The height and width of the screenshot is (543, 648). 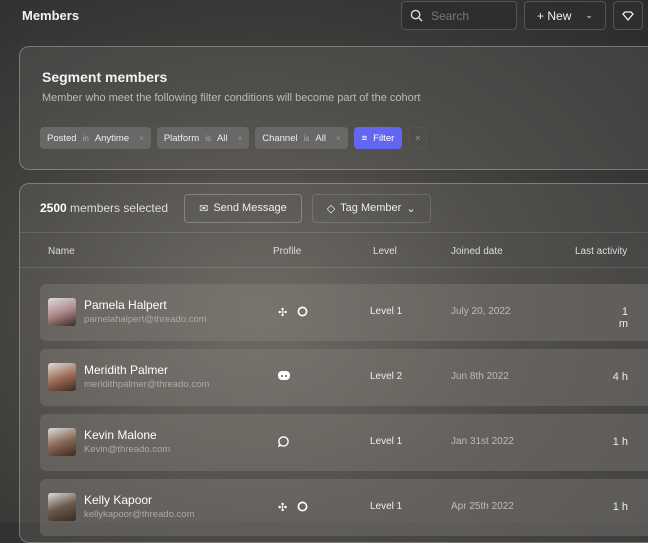 What do you see at coordinates (385, 251) in the screenshot?
I see `col-level: Level` at bounding box center [385, 251].